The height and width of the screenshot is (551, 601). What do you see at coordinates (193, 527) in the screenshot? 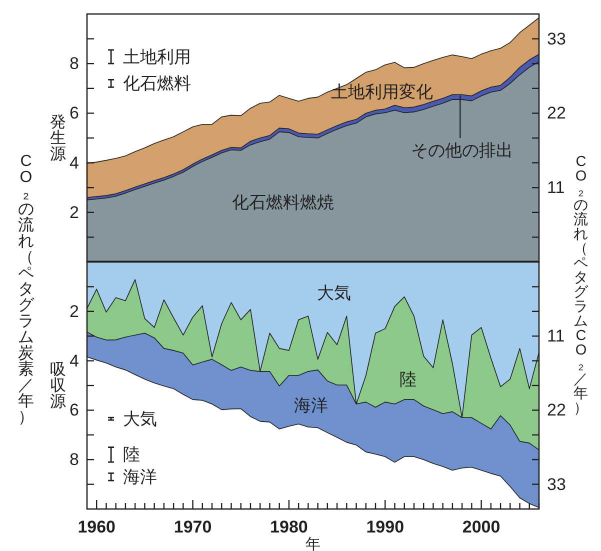
I see `x-tick-label: 1970` at bounding box center [193, 527].